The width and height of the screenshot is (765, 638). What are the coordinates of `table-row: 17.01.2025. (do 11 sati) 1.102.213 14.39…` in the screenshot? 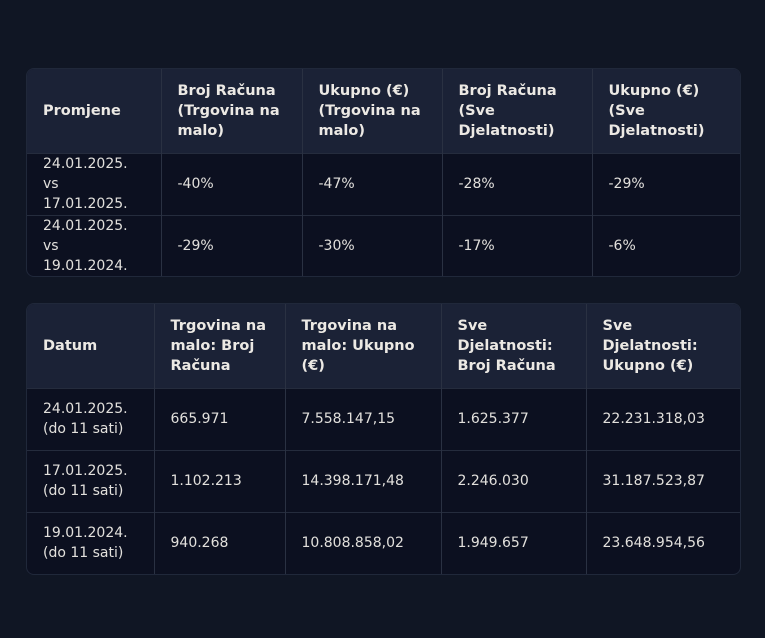 It's located at (383, 480).